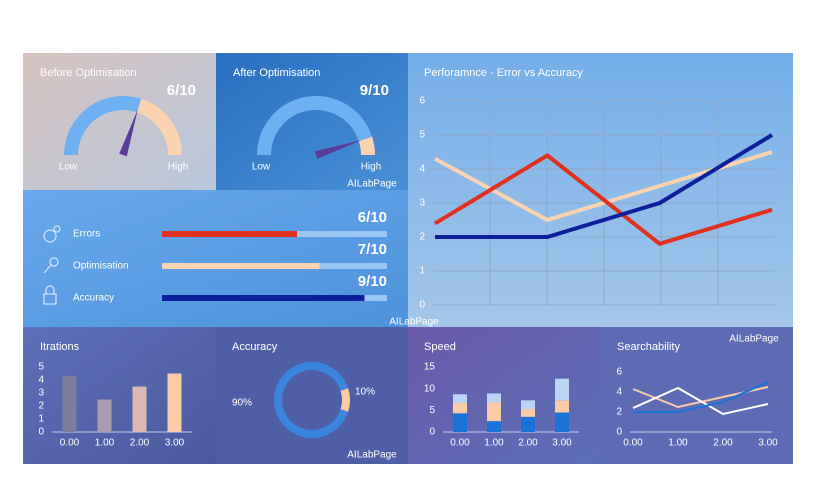 The height and width of the screenshot is (492, 820). I want to click on panel-title: Itrations, so click(60, 347).